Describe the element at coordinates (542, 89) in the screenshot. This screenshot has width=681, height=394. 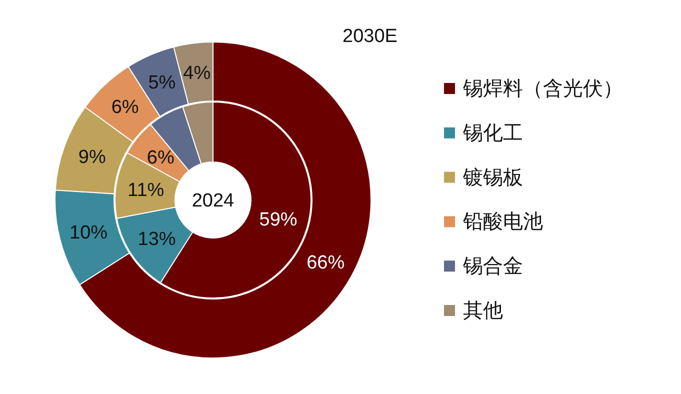
I see `legend-label: 锡焊料（含光伏）` at that location.